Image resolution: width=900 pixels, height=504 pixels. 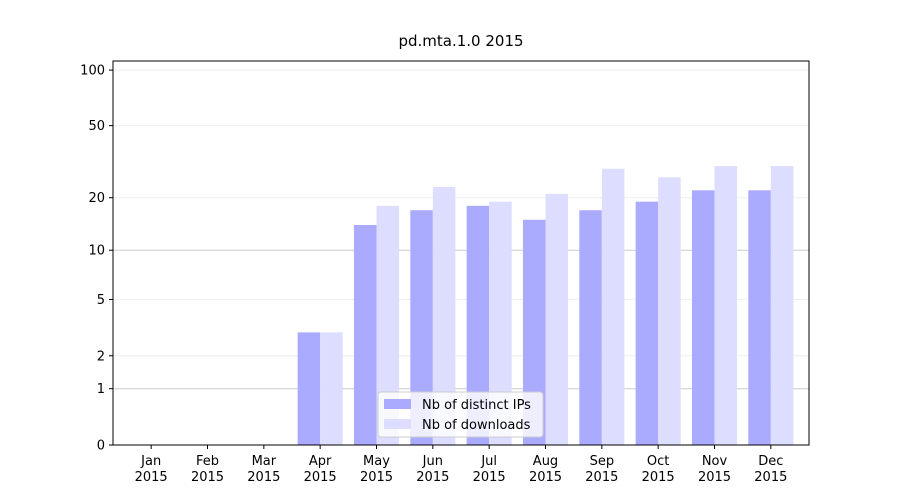 What do you see at coordinates (151, 469) in the screenshot?
I see `x-tick-label: Jan 2015` at bounding box center [151, 469].